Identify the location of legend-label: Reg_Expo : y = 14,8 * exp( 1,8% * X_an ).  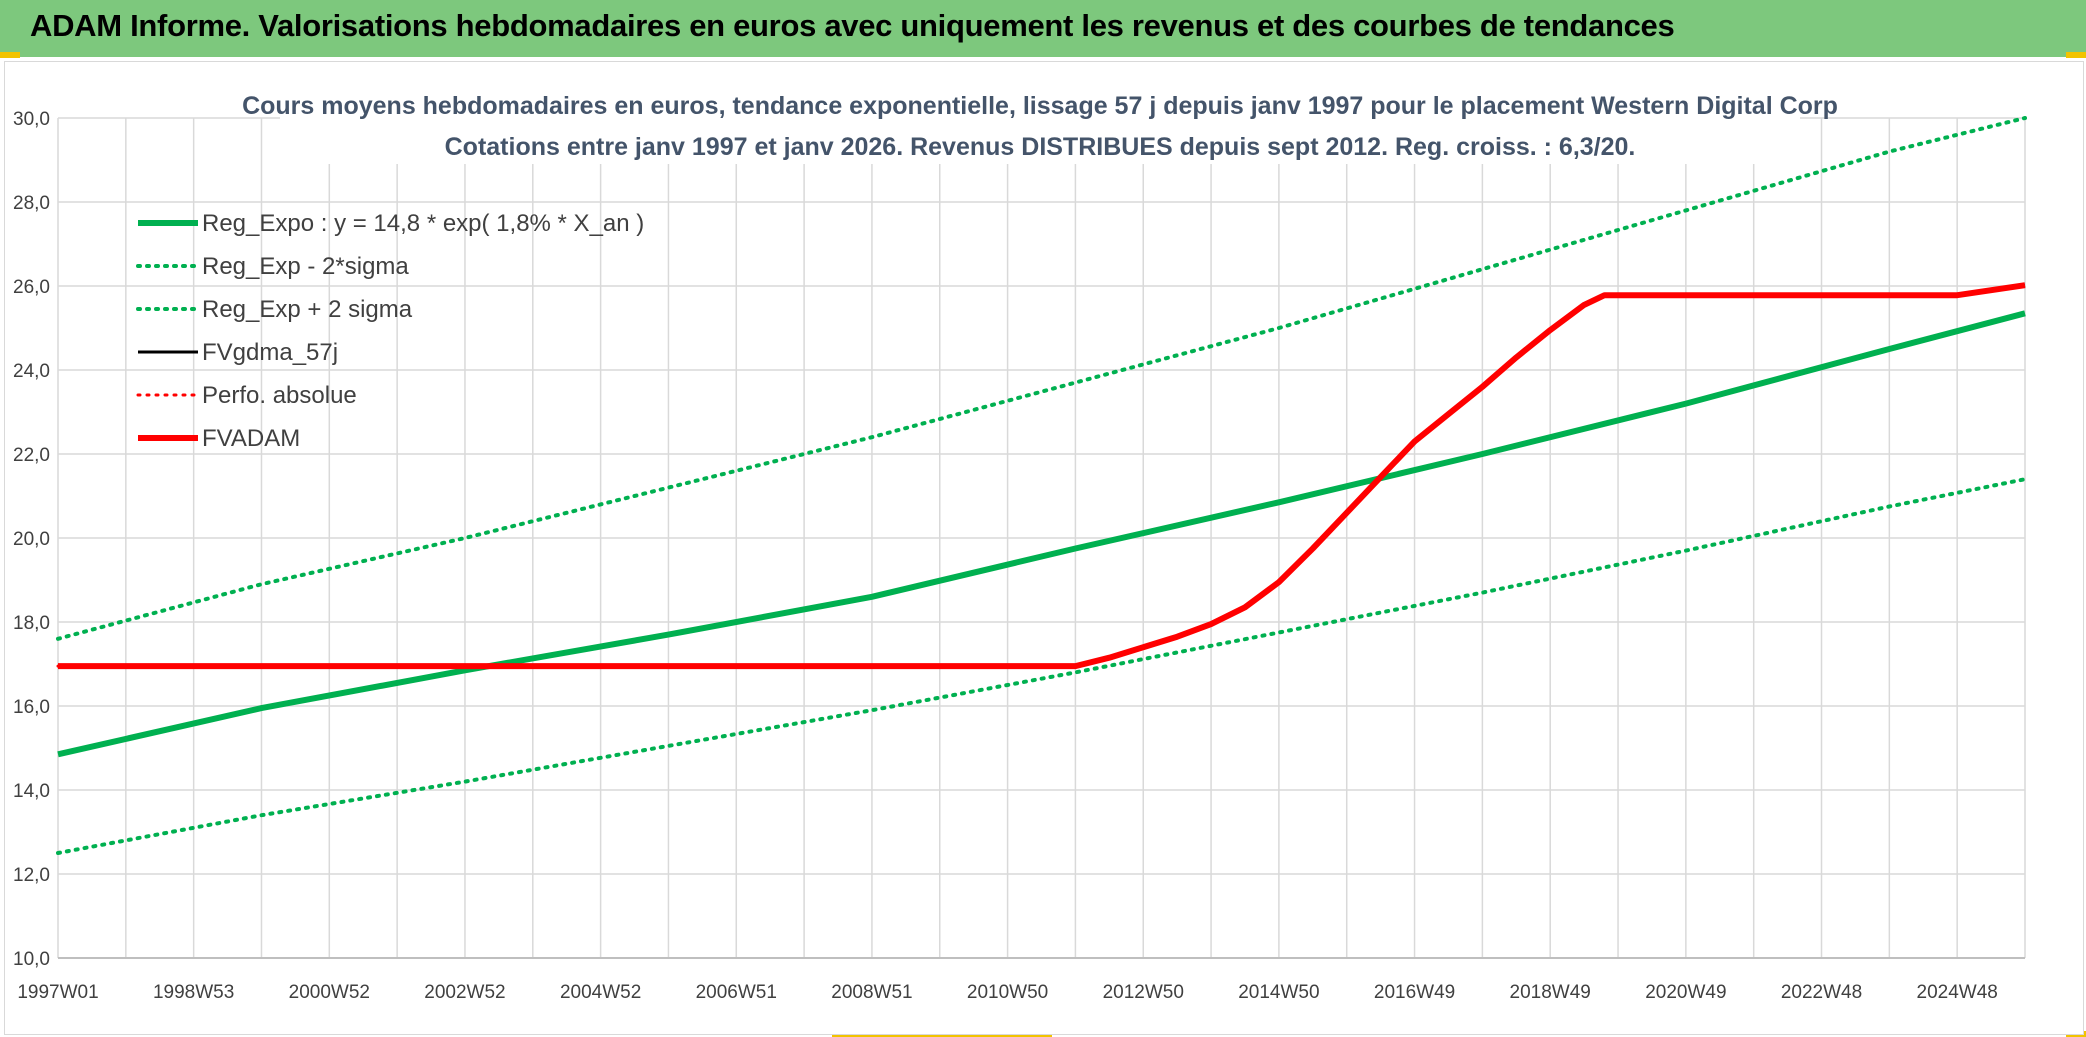
(423, 223).